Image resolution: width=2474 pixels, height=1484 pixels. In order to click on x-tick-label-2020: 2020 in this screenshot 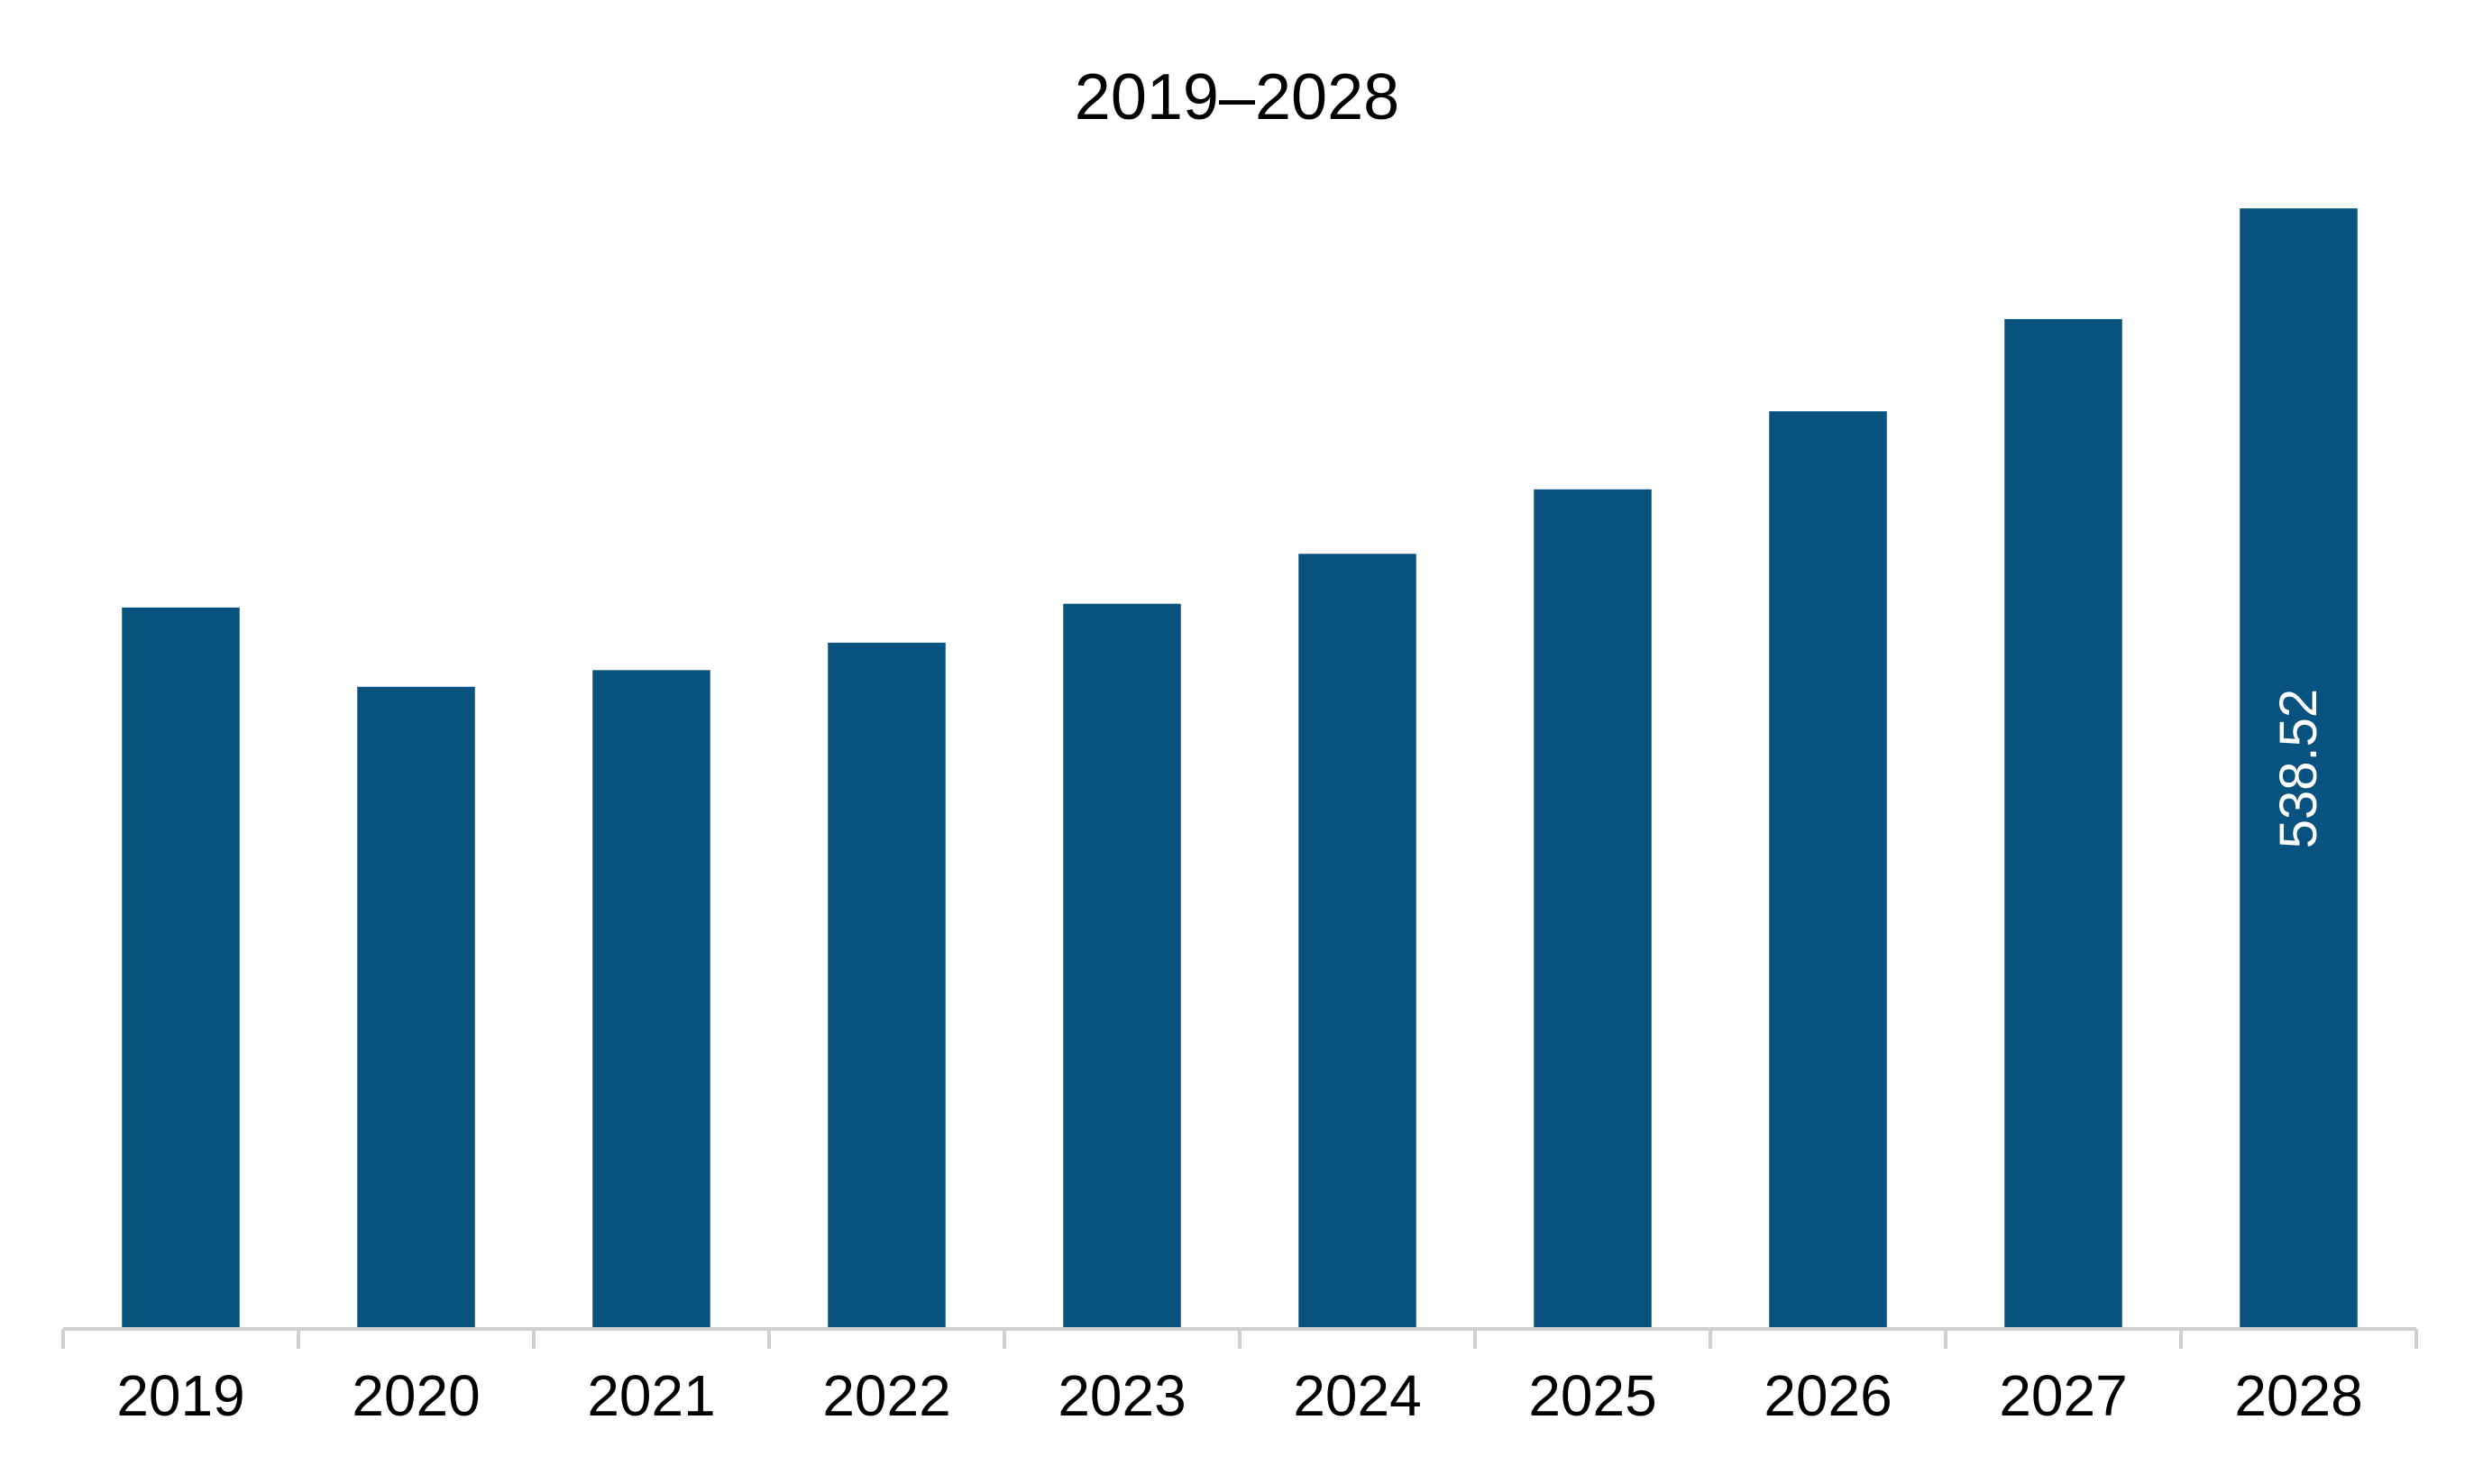, I will do `click(416, 1395)`.